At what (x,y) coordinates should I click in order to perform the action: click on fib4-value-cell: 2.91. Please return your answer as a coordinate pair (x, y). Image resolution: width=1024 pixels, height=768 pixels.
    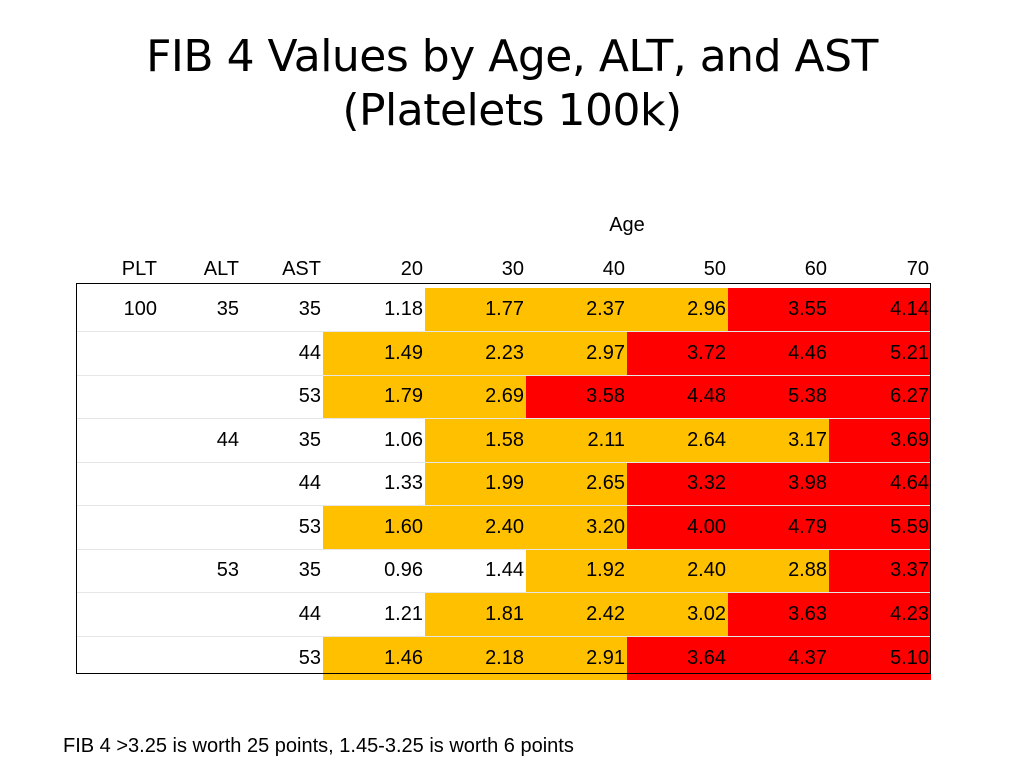
    Looking at the image, I should click on (576, 658).